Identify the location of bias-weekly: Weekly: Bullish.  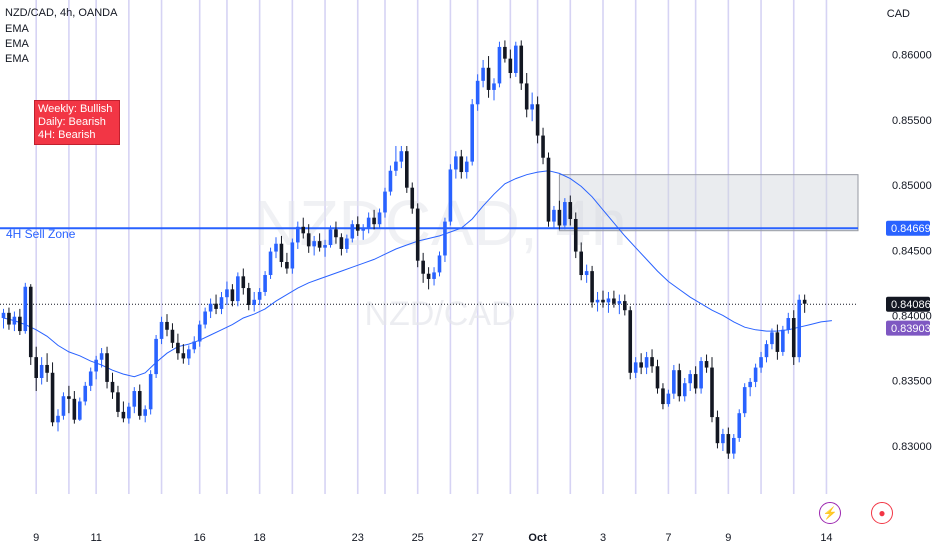
(75, 109).